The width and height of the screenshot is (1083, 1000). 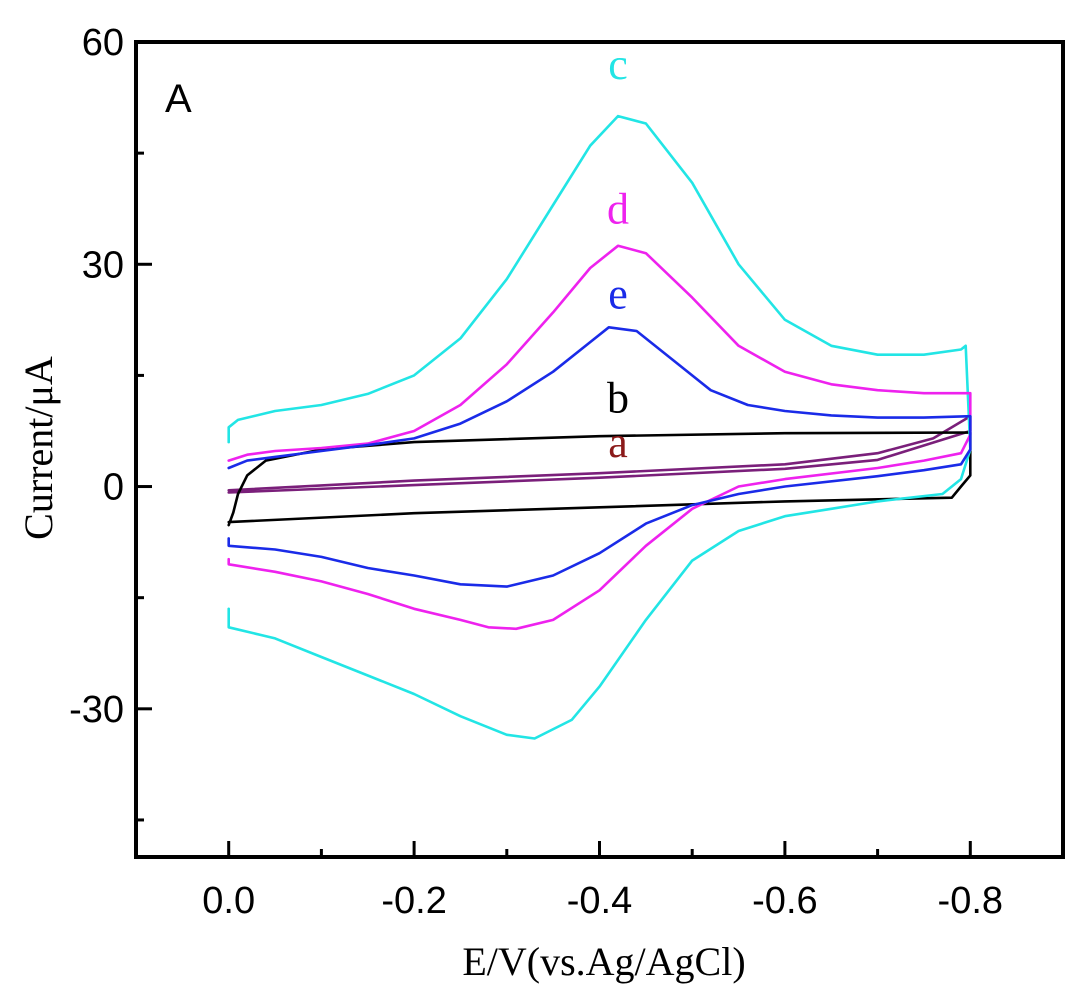 I want to click on y-axis-title: Current/μA, so click(x=38, y=448).